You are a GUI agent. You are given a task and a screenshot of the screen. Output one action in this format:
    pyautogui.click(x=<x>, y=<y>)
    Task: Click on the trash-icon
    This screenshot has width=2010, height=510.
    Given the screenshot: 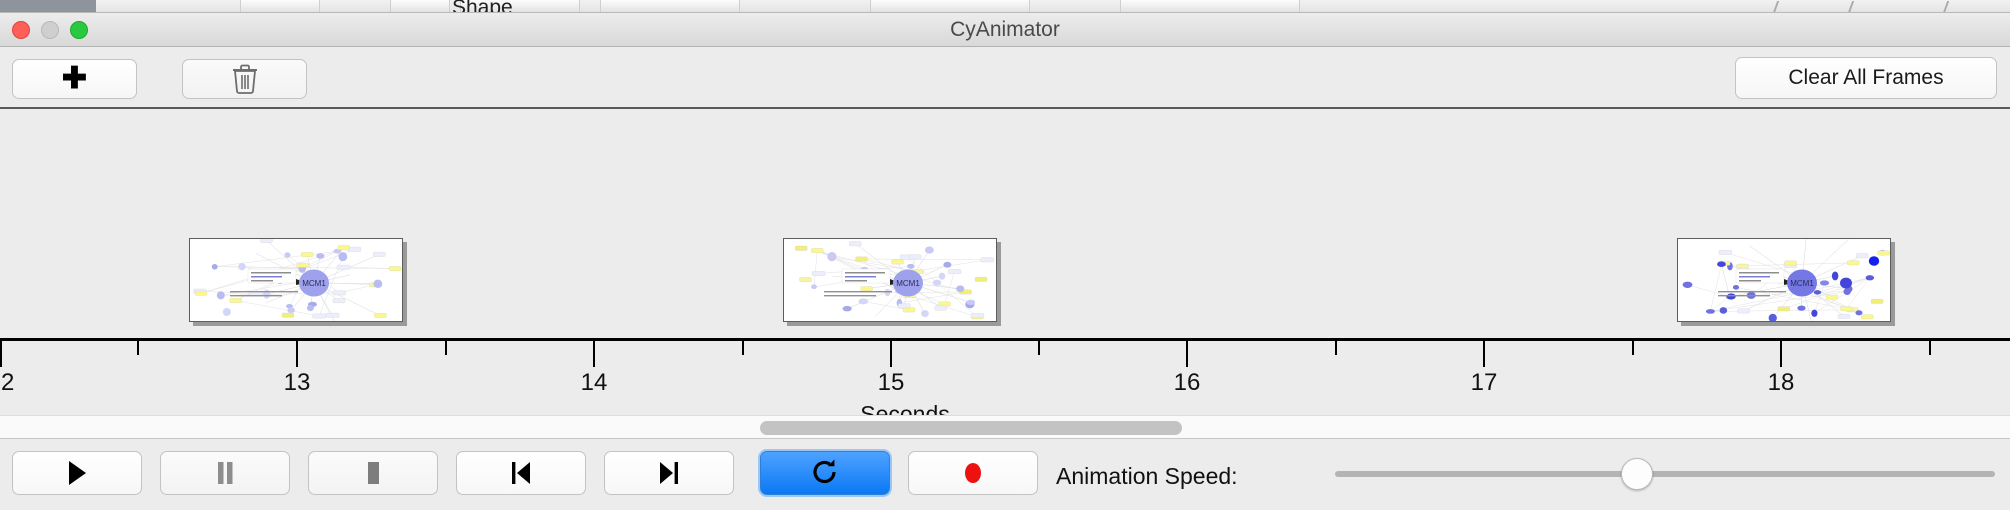 What is the action you would take?
    pyautogui.click(x=244, y=79)
    